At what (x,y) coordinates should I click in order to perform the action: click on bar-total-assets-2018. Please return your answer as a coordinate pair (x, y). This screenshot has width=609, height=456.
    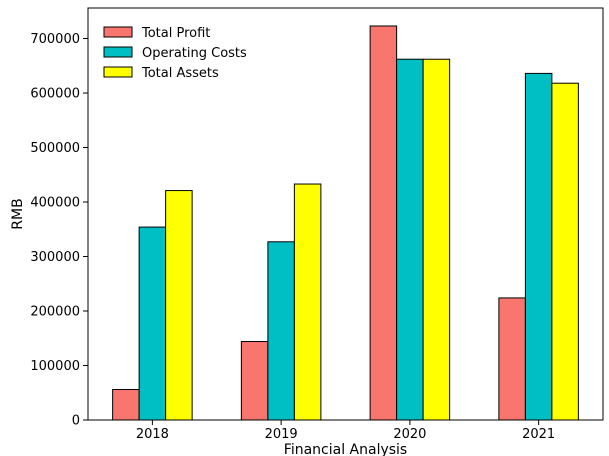
    Looking at the image, I should click on (179, 305).